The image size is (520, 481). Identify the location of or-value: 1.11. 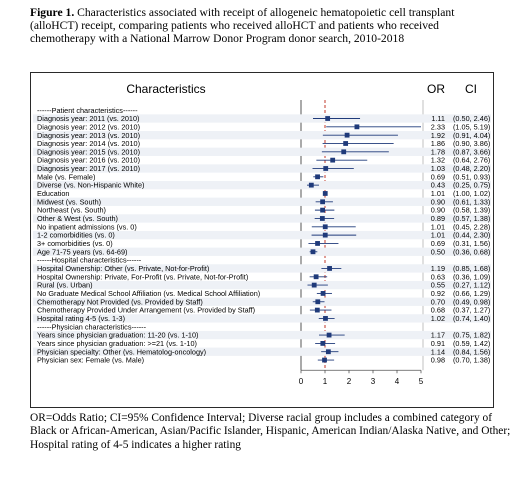
(438, 118).